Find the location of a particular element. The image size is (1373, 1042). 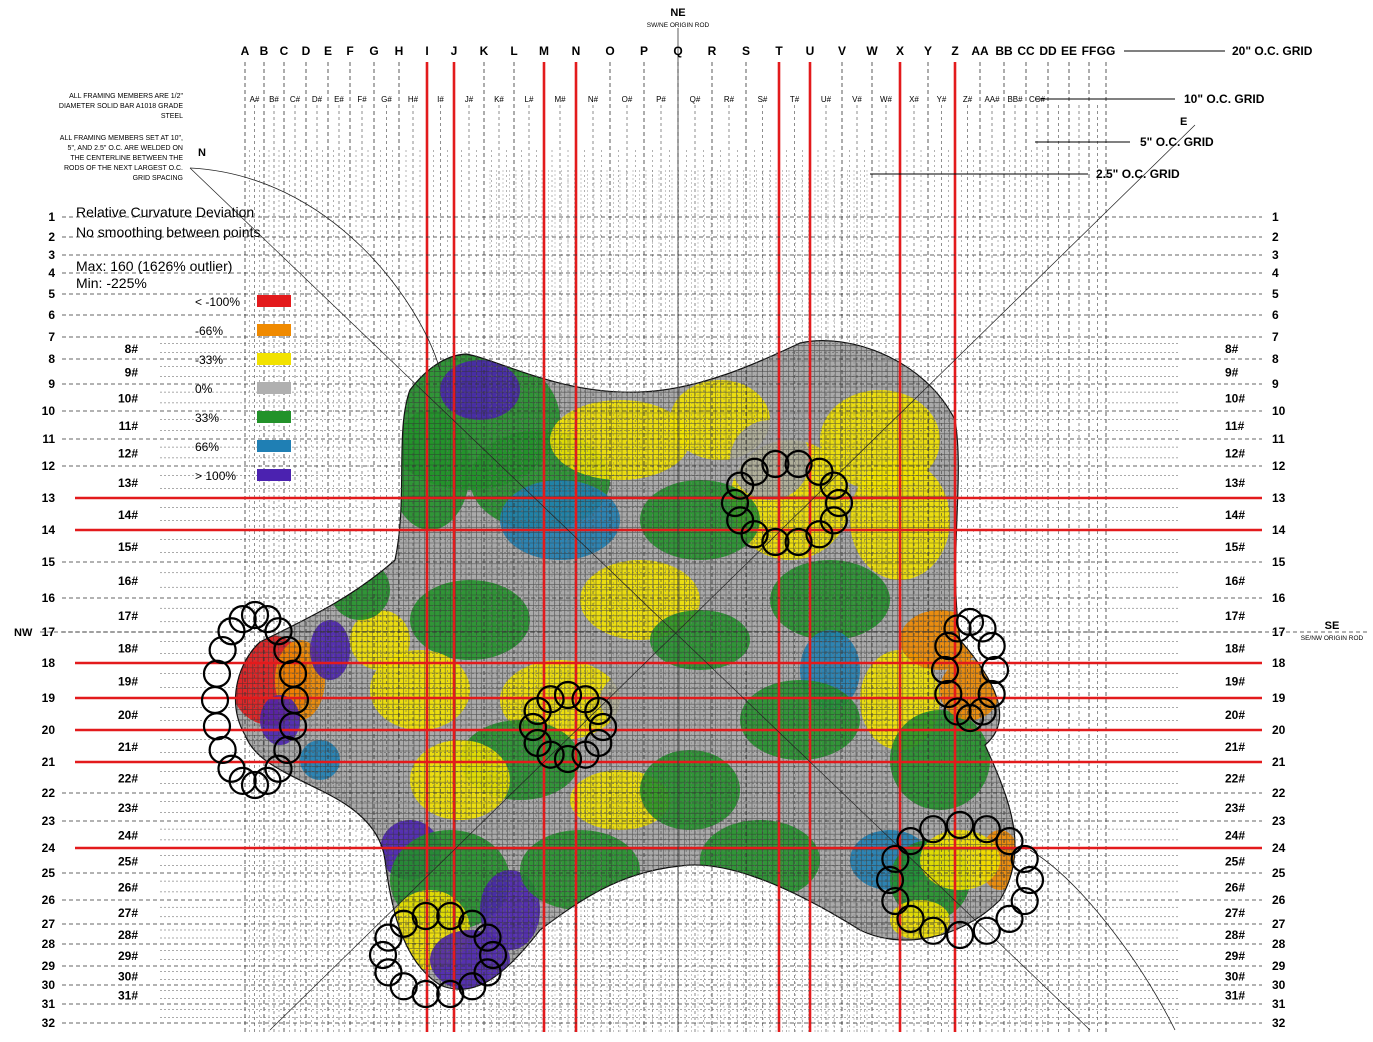

ne-sub-label: SW/NE ORIGIN ROD is located at coordinates (678, 25).